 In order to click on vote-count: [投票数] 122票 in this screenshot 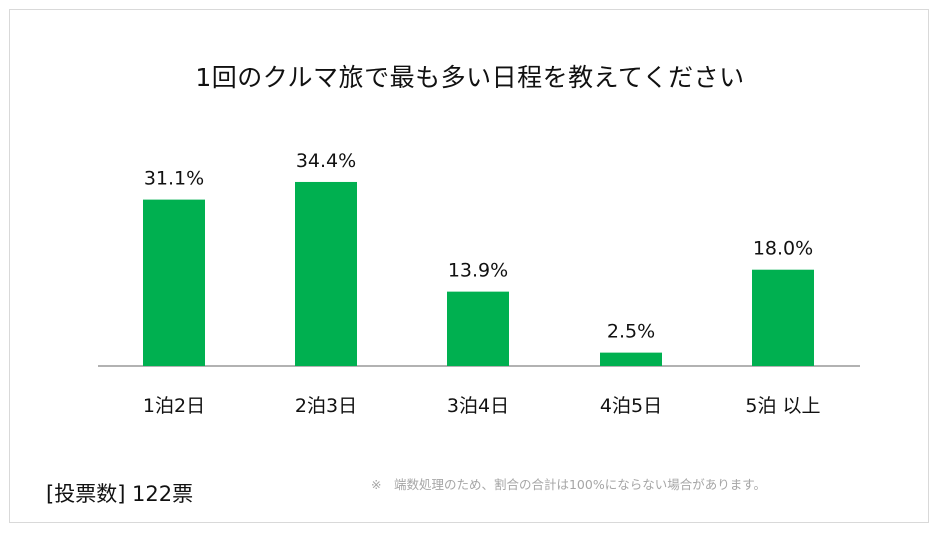, I will do `click(120, 494)`.